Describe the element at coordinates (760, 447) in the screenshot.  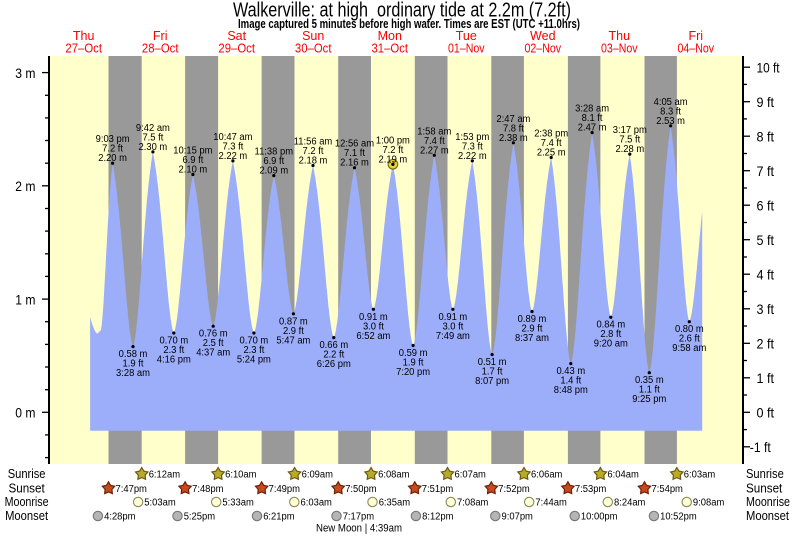
I see `svg-text: -1 ft` at that location.